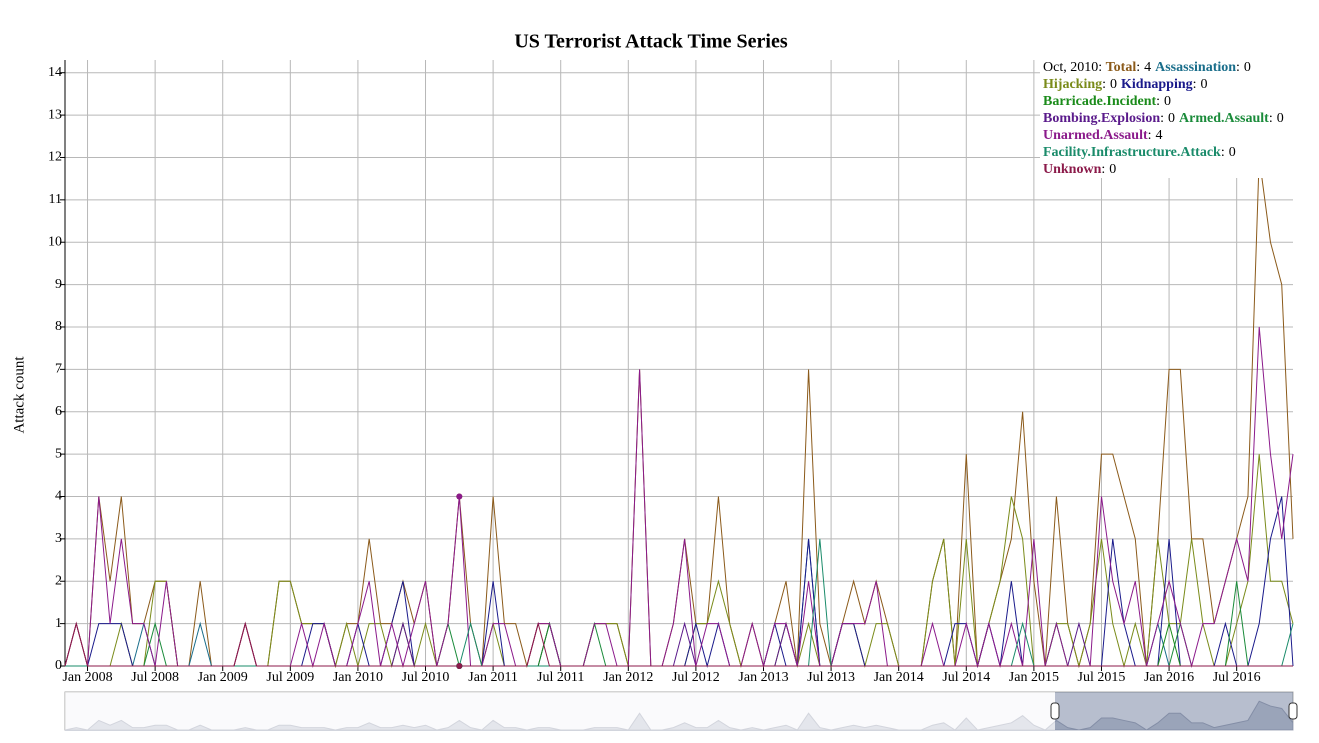 The height and width of the screenshot is (743, 1319). What do you see at coordinates (290, 677) in the screenshot?
I see `x-tick-label: Jul 2009` at bounding box center [290, 677].